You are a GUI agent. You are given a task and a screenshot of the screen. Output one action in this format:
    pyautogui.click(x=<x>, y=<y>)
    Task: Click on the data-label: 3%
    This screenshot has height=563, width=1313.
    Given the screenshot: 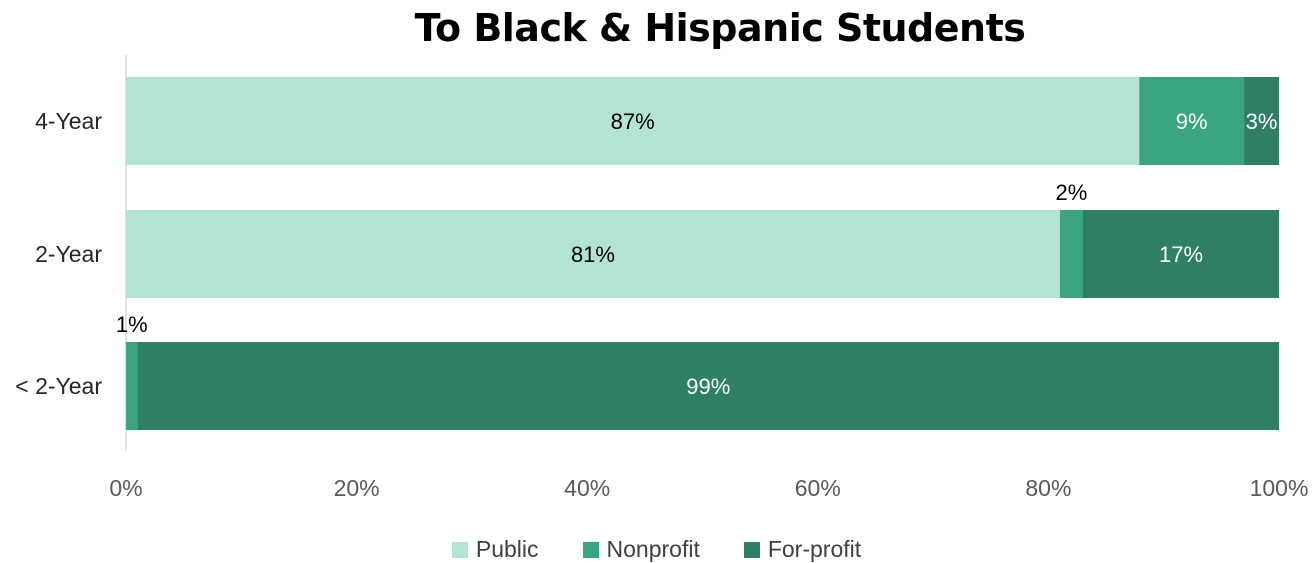 What is the action you would take?
    pyautogui.click(x=1262, y=121)
    